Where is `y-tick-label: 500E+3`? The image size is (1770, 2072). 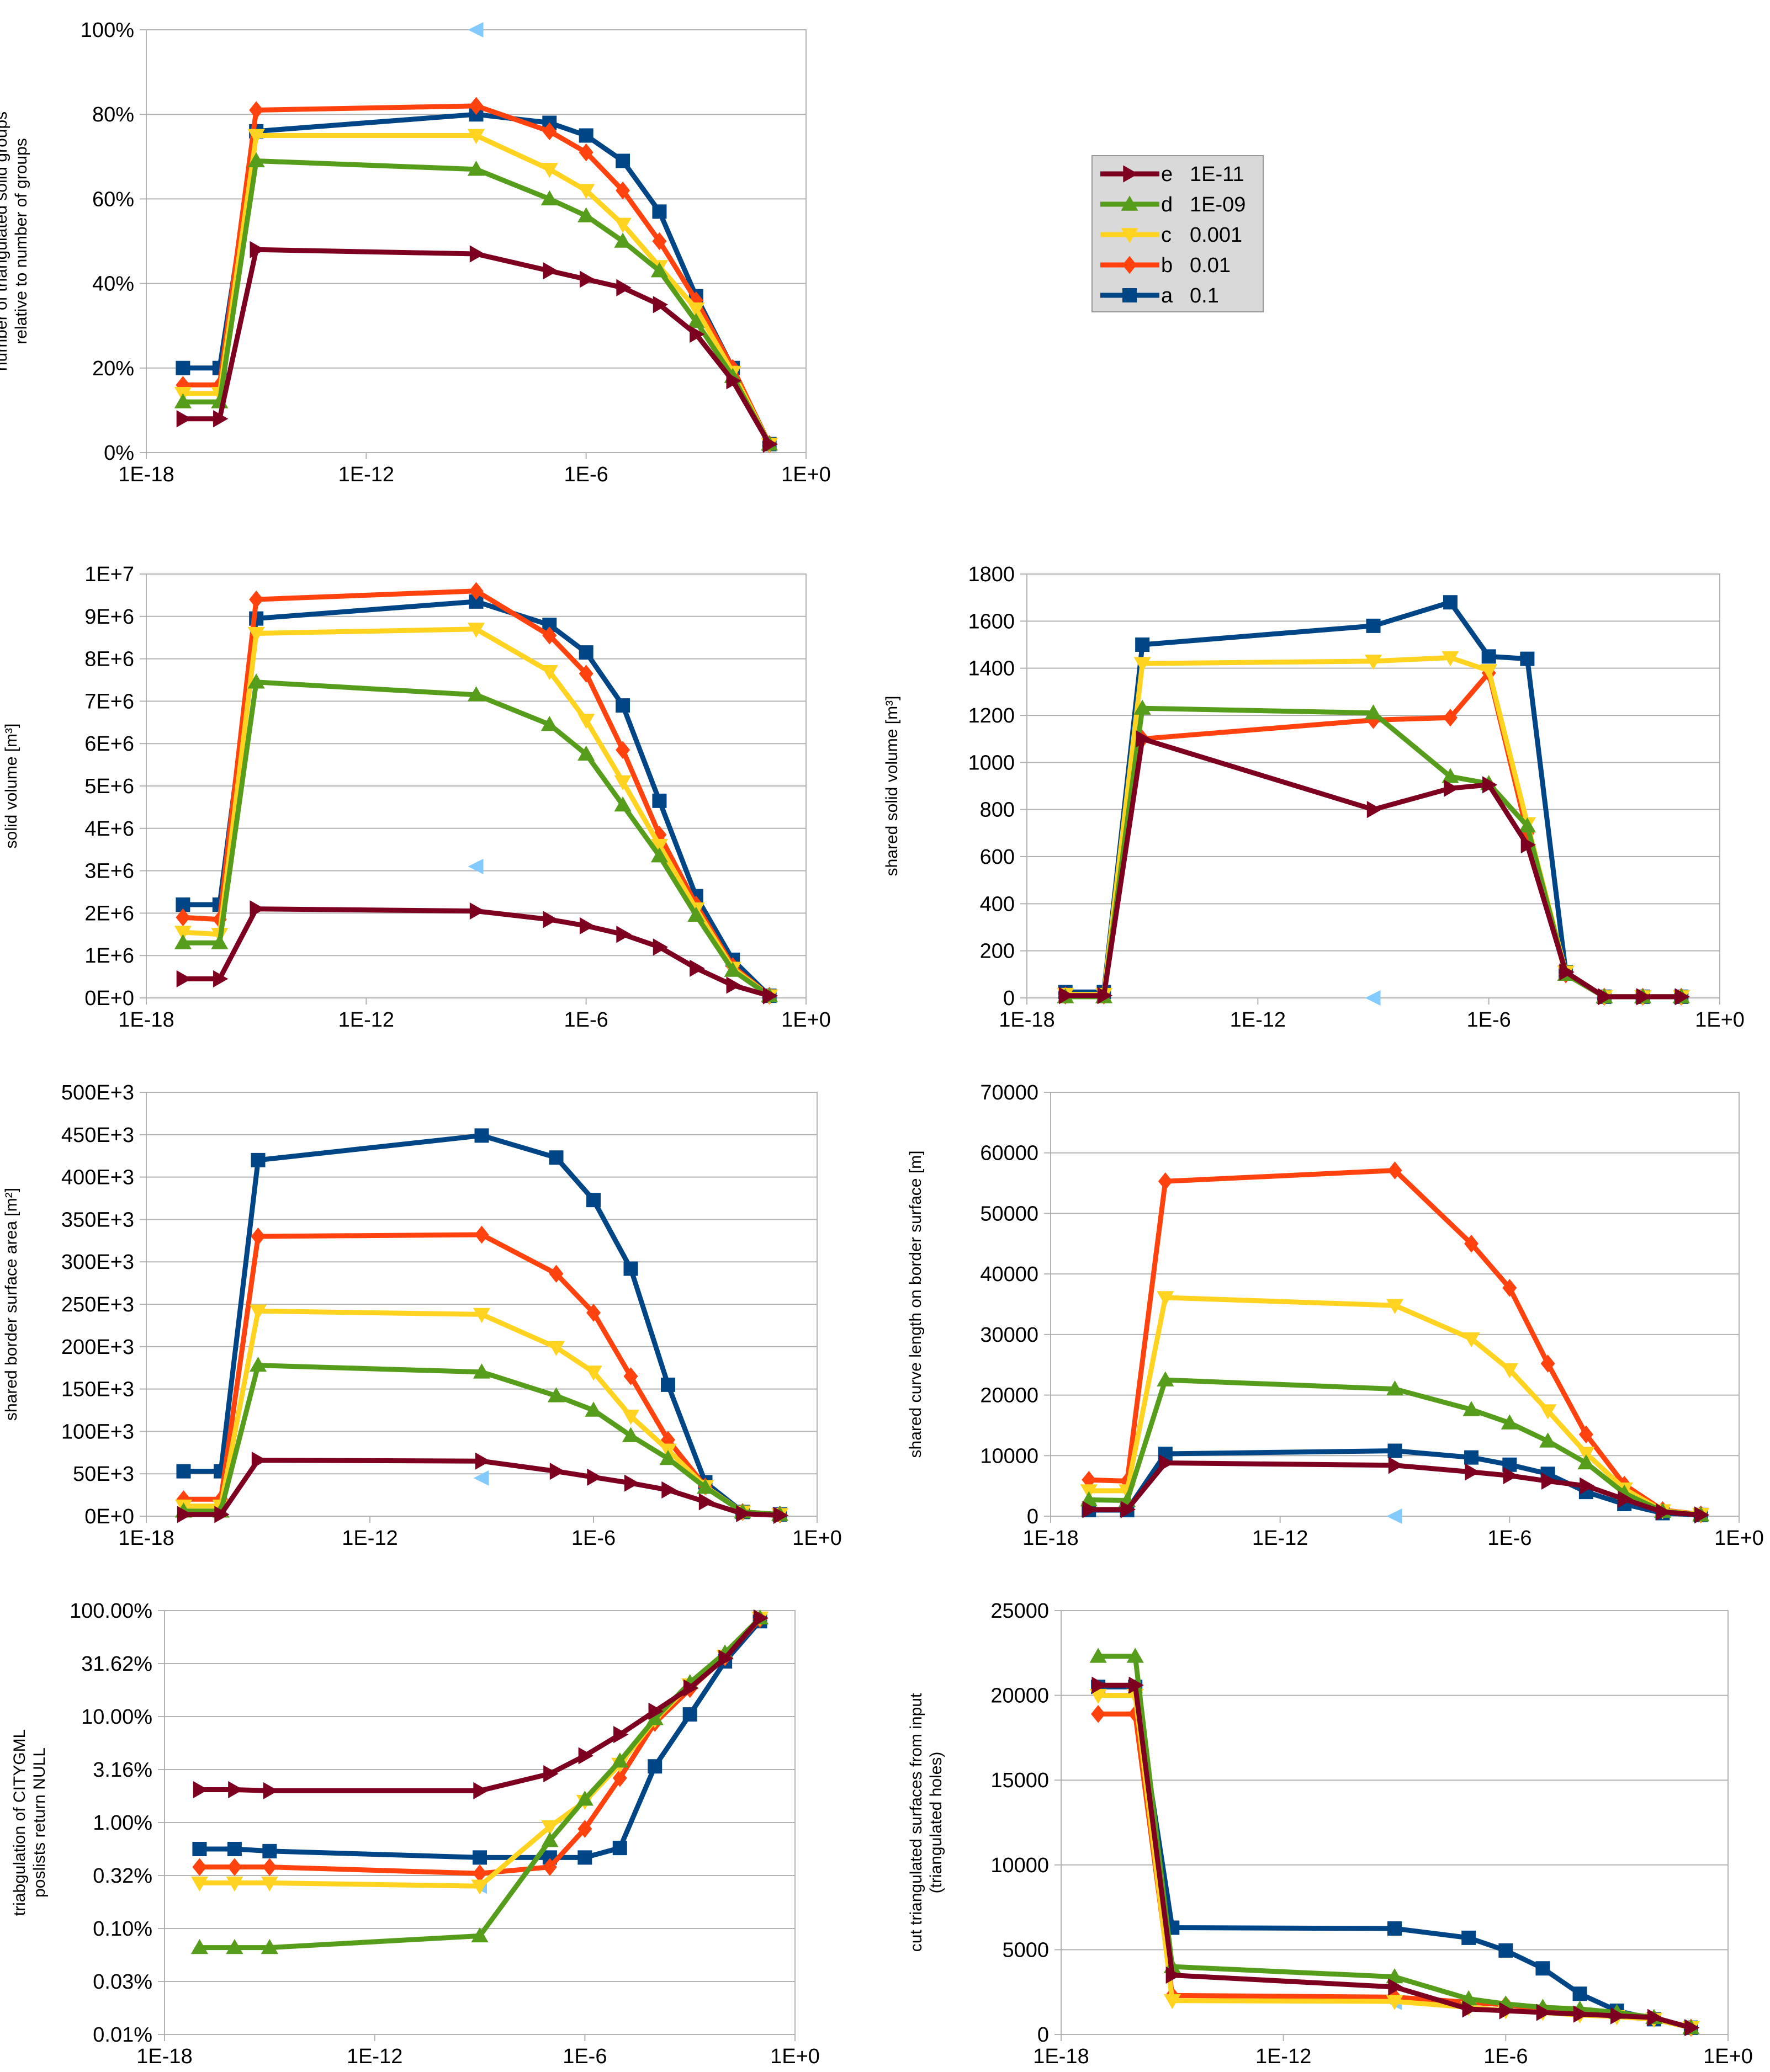 y-tick-label: 500E+3 is located at coordinates (97, 1092).